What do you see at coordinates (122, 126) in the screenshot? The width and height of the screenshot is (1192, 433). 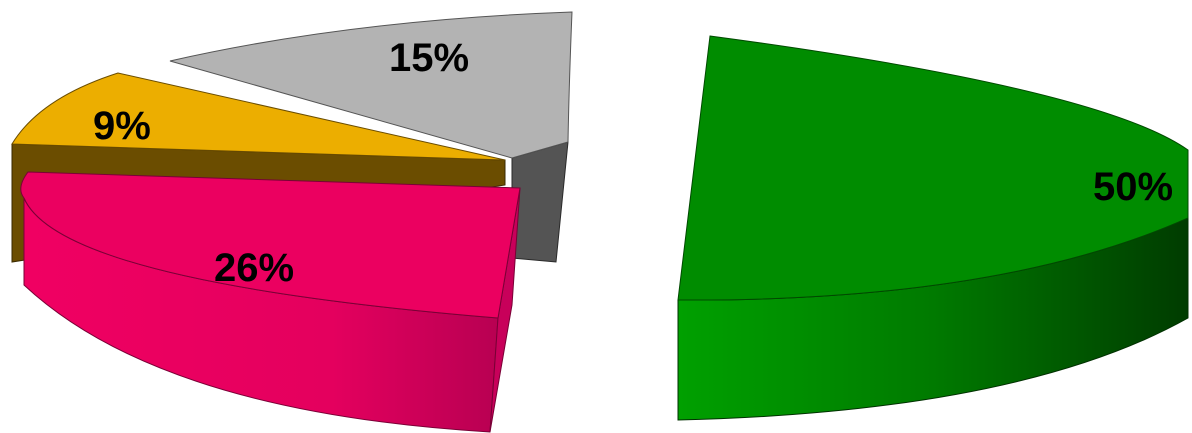 I see `slice-label-gold: 9%` at bounding box center [122, 126].